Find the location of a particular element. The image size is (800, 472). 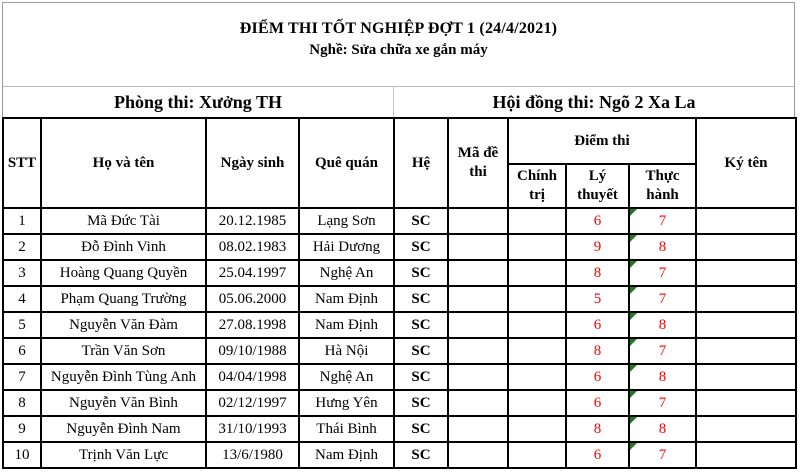

cell-stt: 9 is located at coordinates (22, 429).